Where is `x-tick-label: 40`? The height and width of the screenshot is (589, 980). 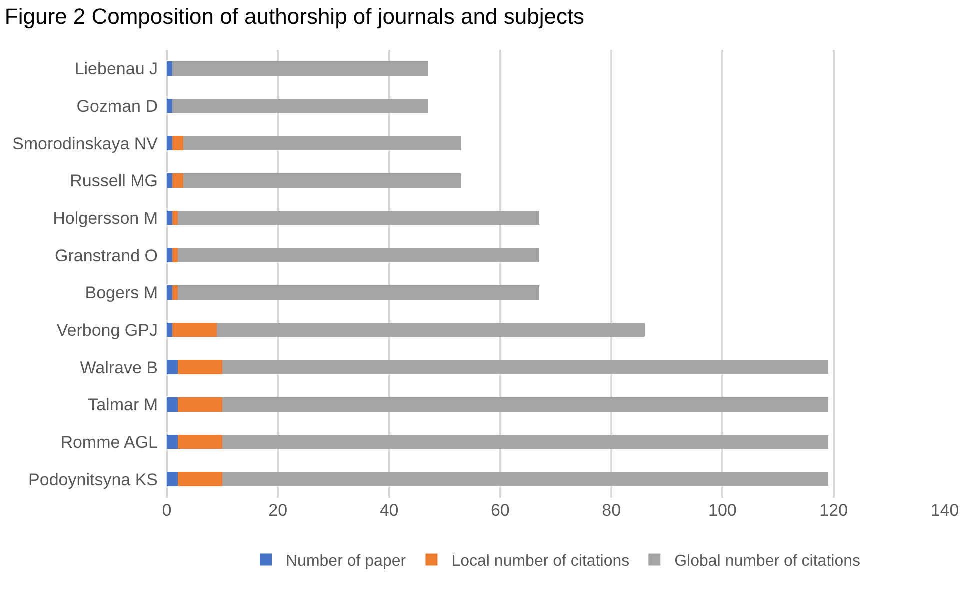 x-tick-label: 40 is located at coordinates (389, 510).